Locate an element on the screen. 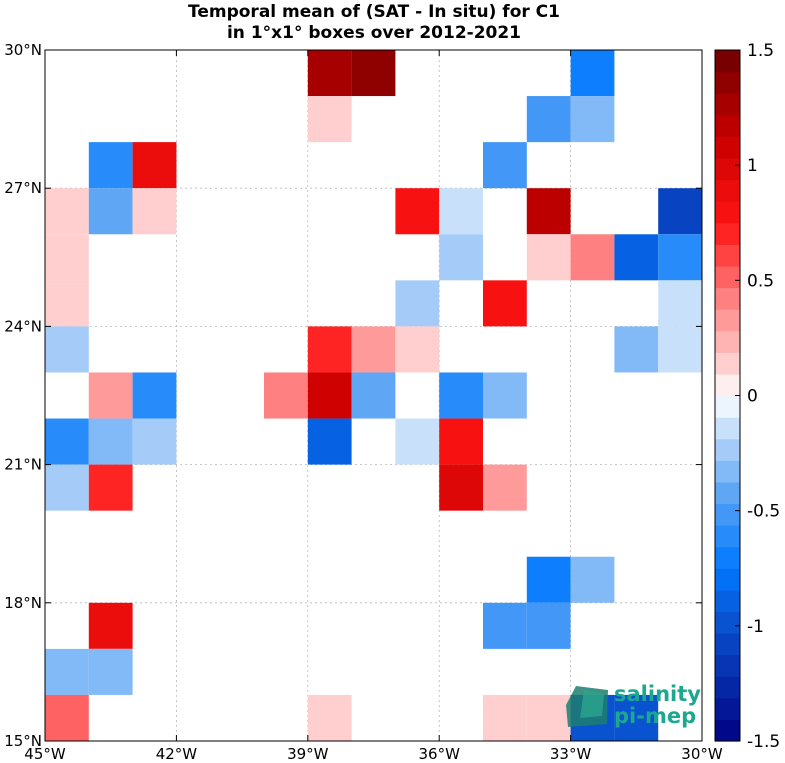 The height and width of the screenshot is (763, 785). salinity-pi-mep-logo: salinity pi-mep is located at coordinates (633, 705).